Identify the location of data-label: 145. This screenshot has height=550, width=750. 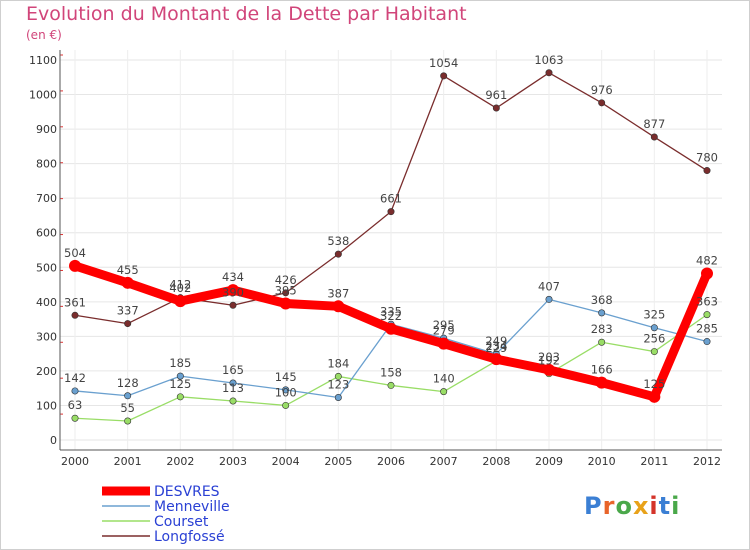
(286, 377).